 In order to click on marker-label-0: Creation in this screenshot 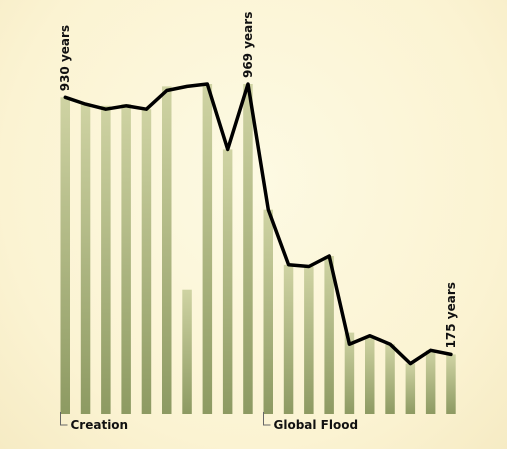, I will do `click(100, 425)`.